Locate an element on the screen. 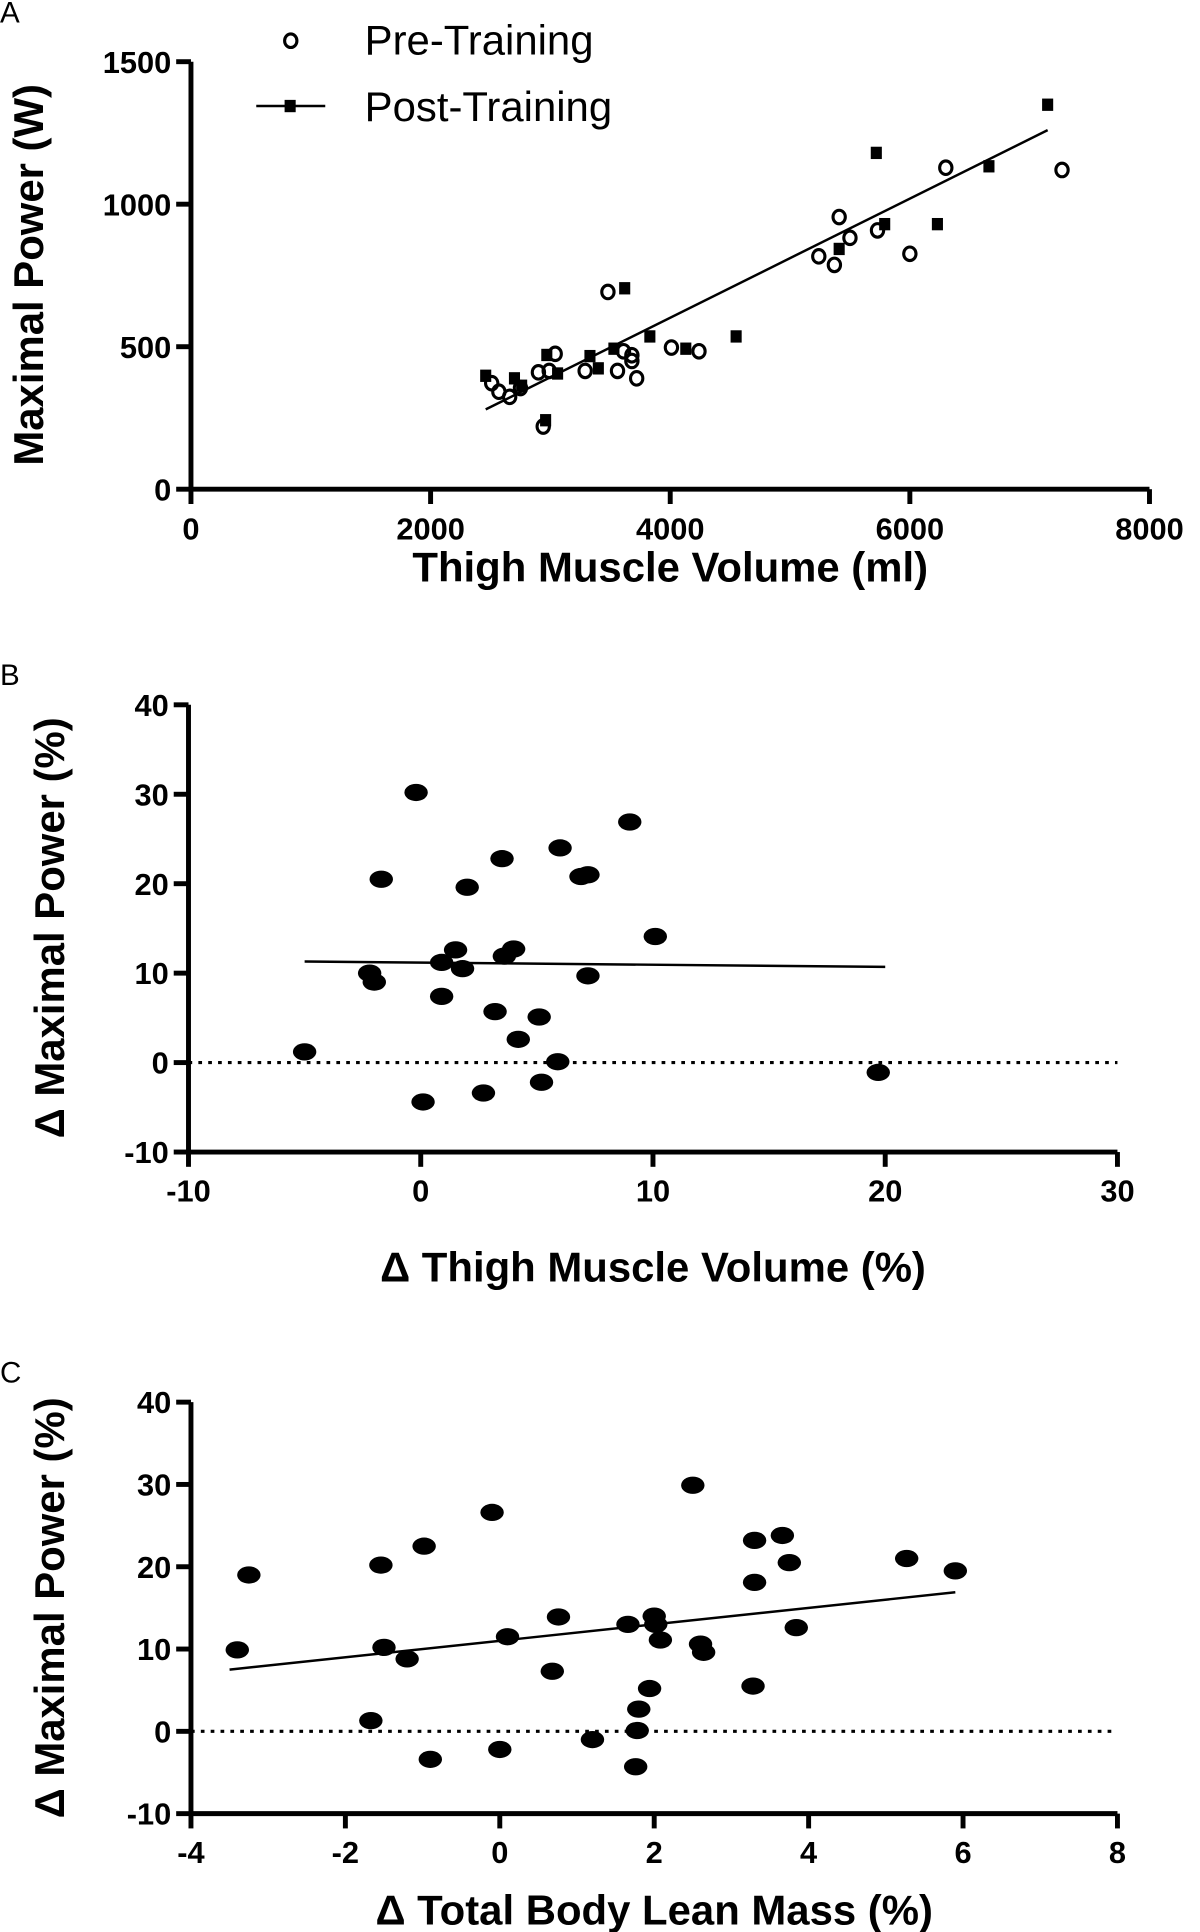 This screenshot has width=1200, height=1932. y-tick-label: 1500 is located at coordinates (137, 62).